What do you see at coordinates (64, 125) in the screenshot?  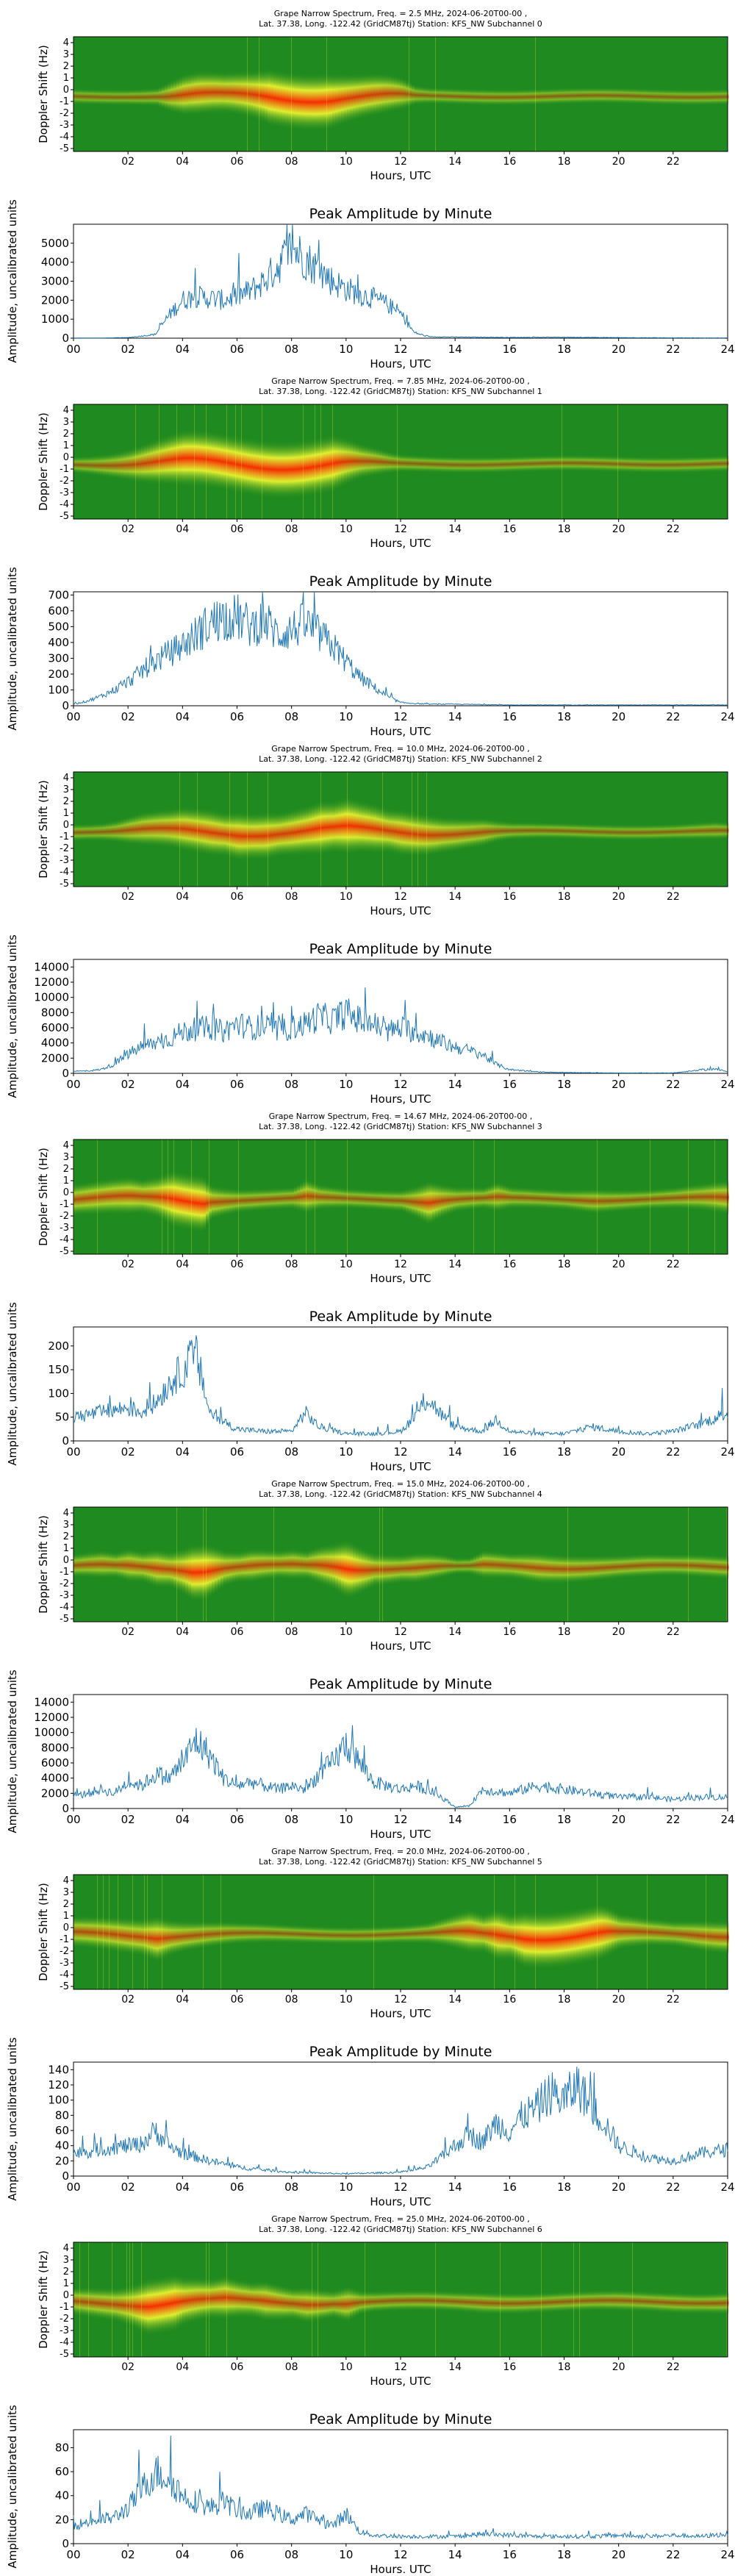 I see `spectrogram-ytick-label: -3` at bounding box center [64, 125].